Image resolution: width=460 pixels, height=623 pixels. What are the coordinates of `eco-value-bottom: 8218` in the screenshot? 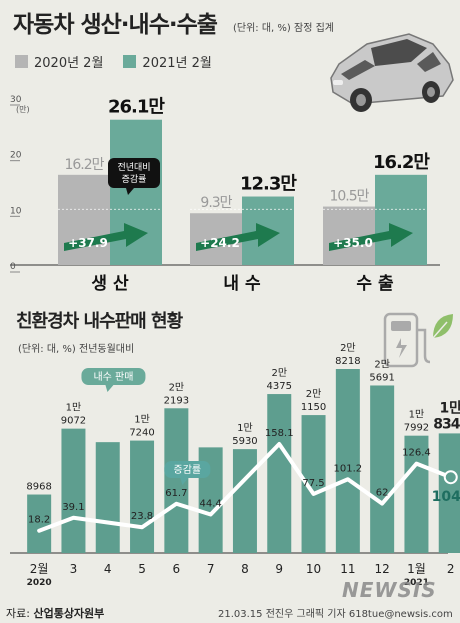 It's located at (347, 361).